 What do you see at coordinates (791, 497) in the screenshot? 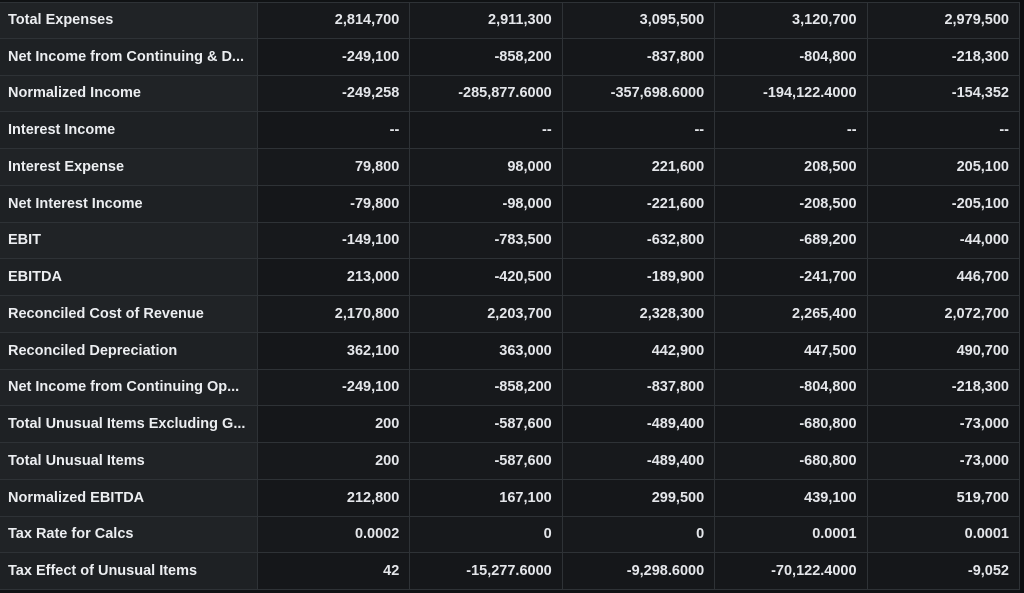
I see `table-cell: 439,100` at bounding box center [791, 497].